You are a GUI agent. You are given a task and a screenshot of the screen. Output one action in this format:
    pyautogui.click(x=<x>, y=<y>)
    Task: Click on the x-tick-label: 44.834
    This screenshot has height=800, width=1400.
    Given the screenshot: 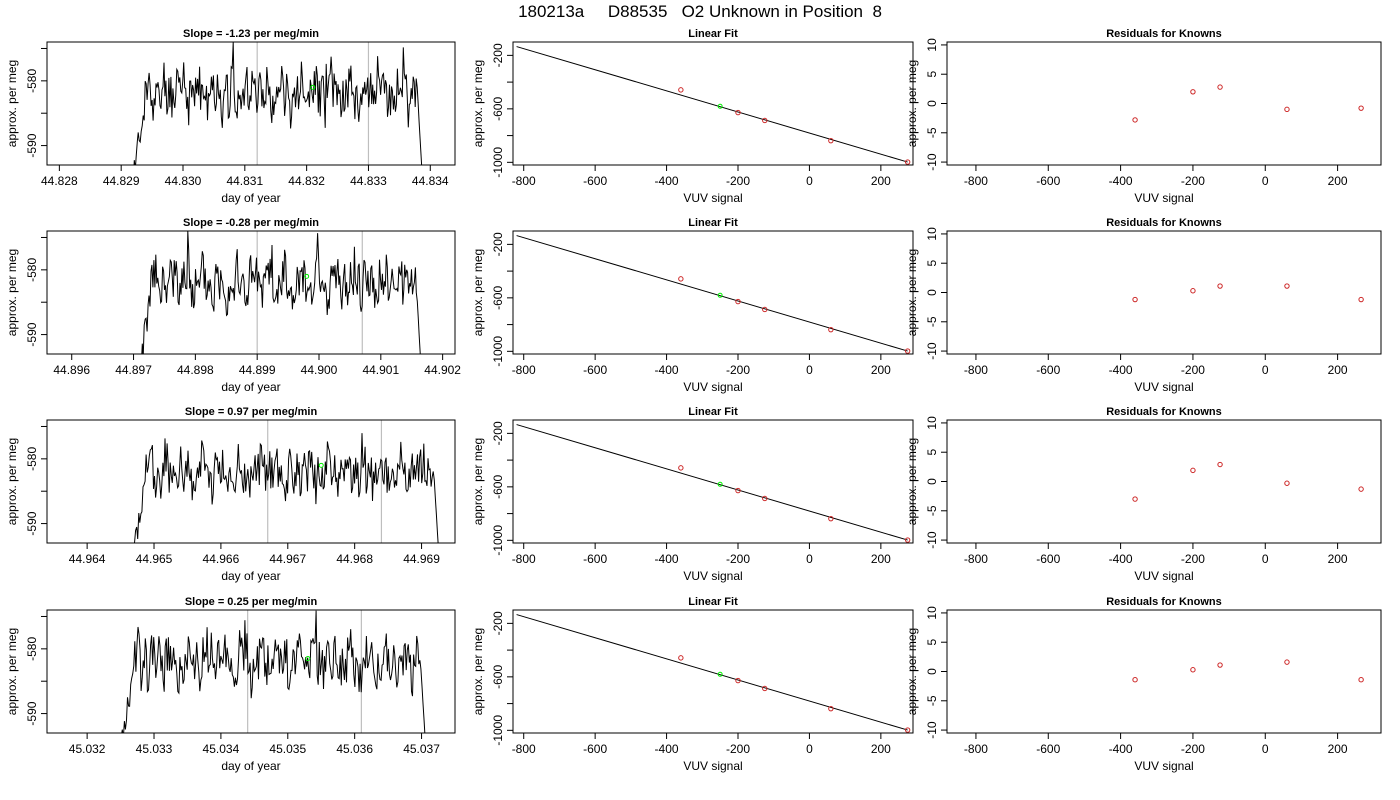 What is the action you would take?
    pyautogui.click(x=430, y=181)
    